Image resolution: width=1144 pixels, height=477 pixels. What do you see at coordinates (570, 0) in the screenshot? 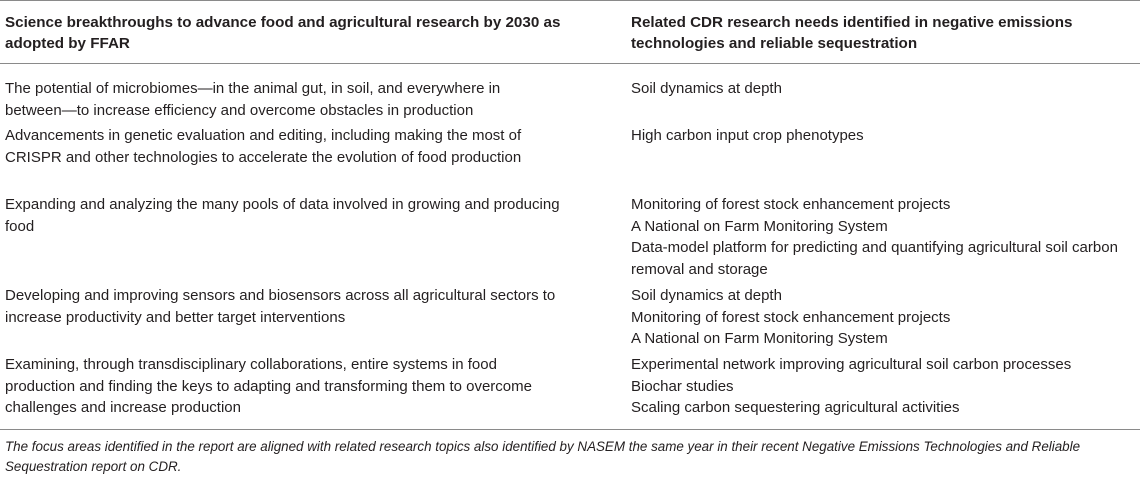
I see `table-top-rule` at bounding box center [570, 0].